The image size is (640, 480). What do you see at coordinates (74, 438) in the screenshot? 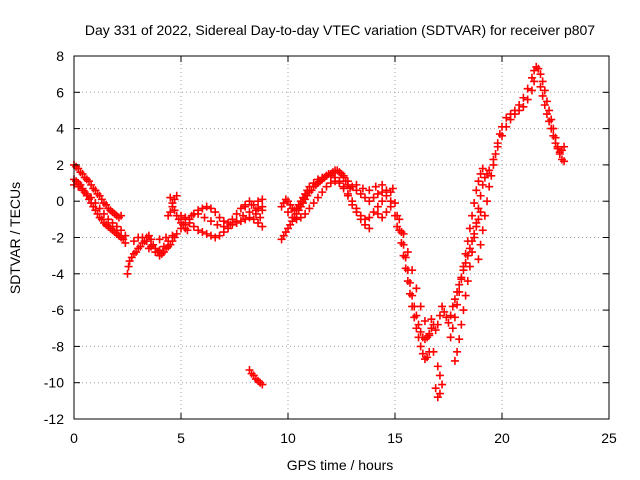
I see `x-tick-label: 0` at bounding box center [74, 438].